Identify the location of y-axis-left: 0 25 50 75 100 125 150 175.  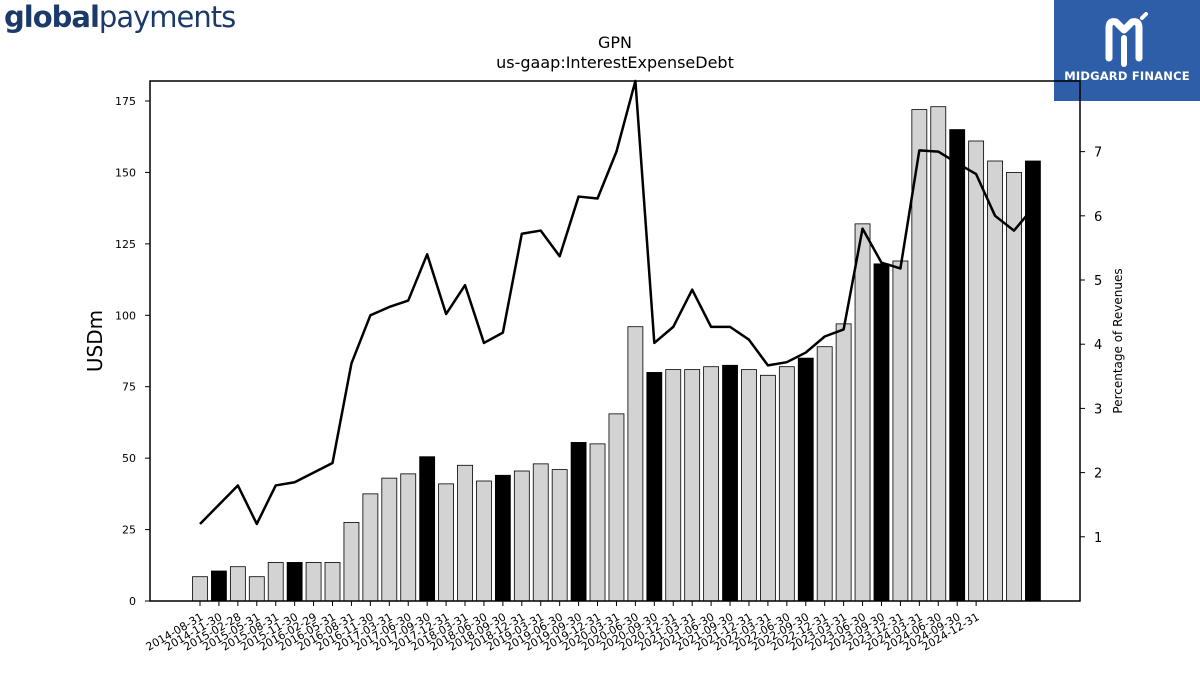
(132, 351).